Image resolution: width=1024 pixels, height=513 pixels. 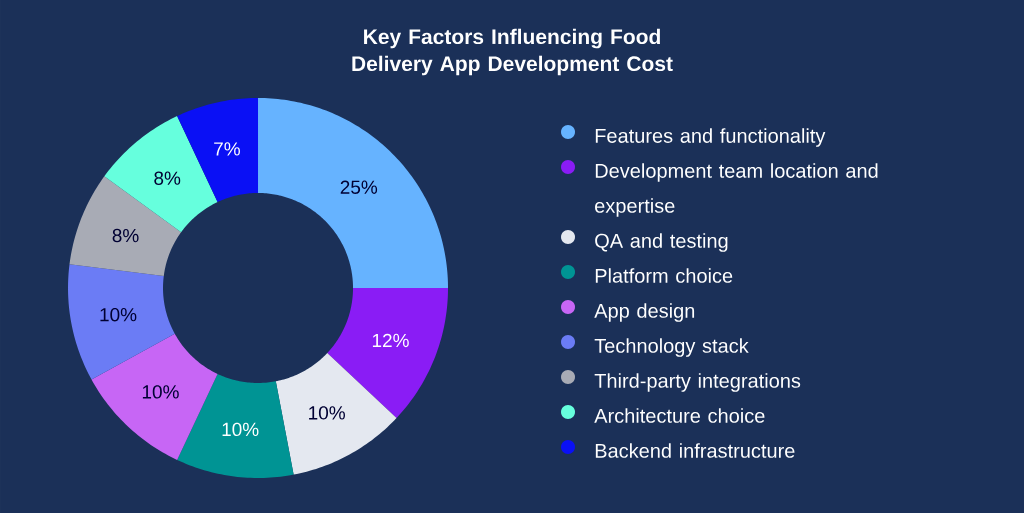 What do you see at coordinates (227, 149) in the screenshot?
I see `data-label: 7%` at bounding box center [227, 149].